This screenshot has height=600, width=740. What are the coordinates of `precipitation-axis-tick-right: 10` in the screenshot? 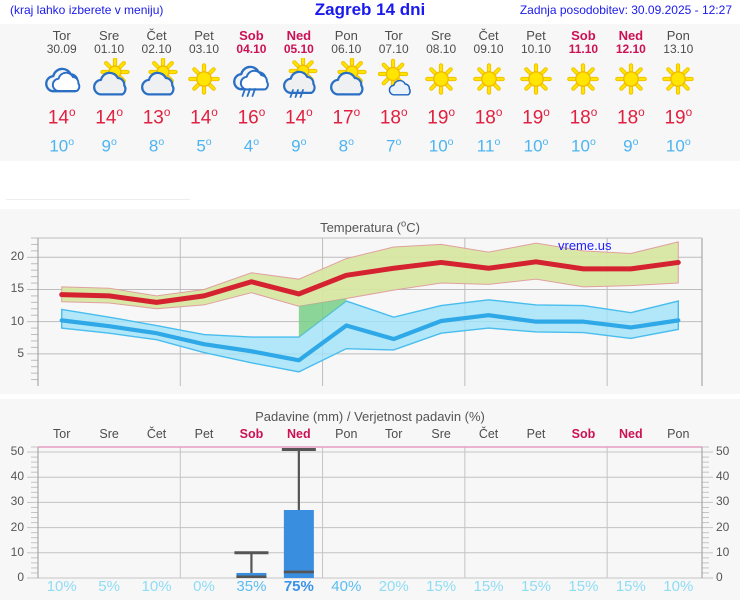 It's located at (723, 551).